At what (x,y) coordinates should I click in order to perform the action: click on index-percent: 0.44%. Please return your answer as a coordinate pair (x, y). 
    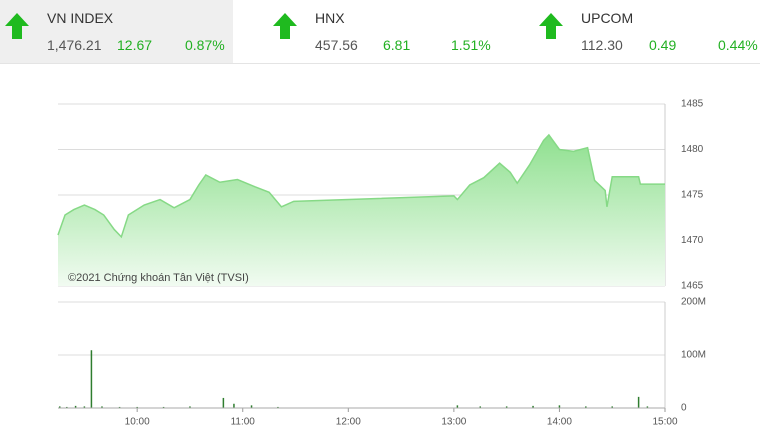
    Looking at the image, I should click on (738, 45).